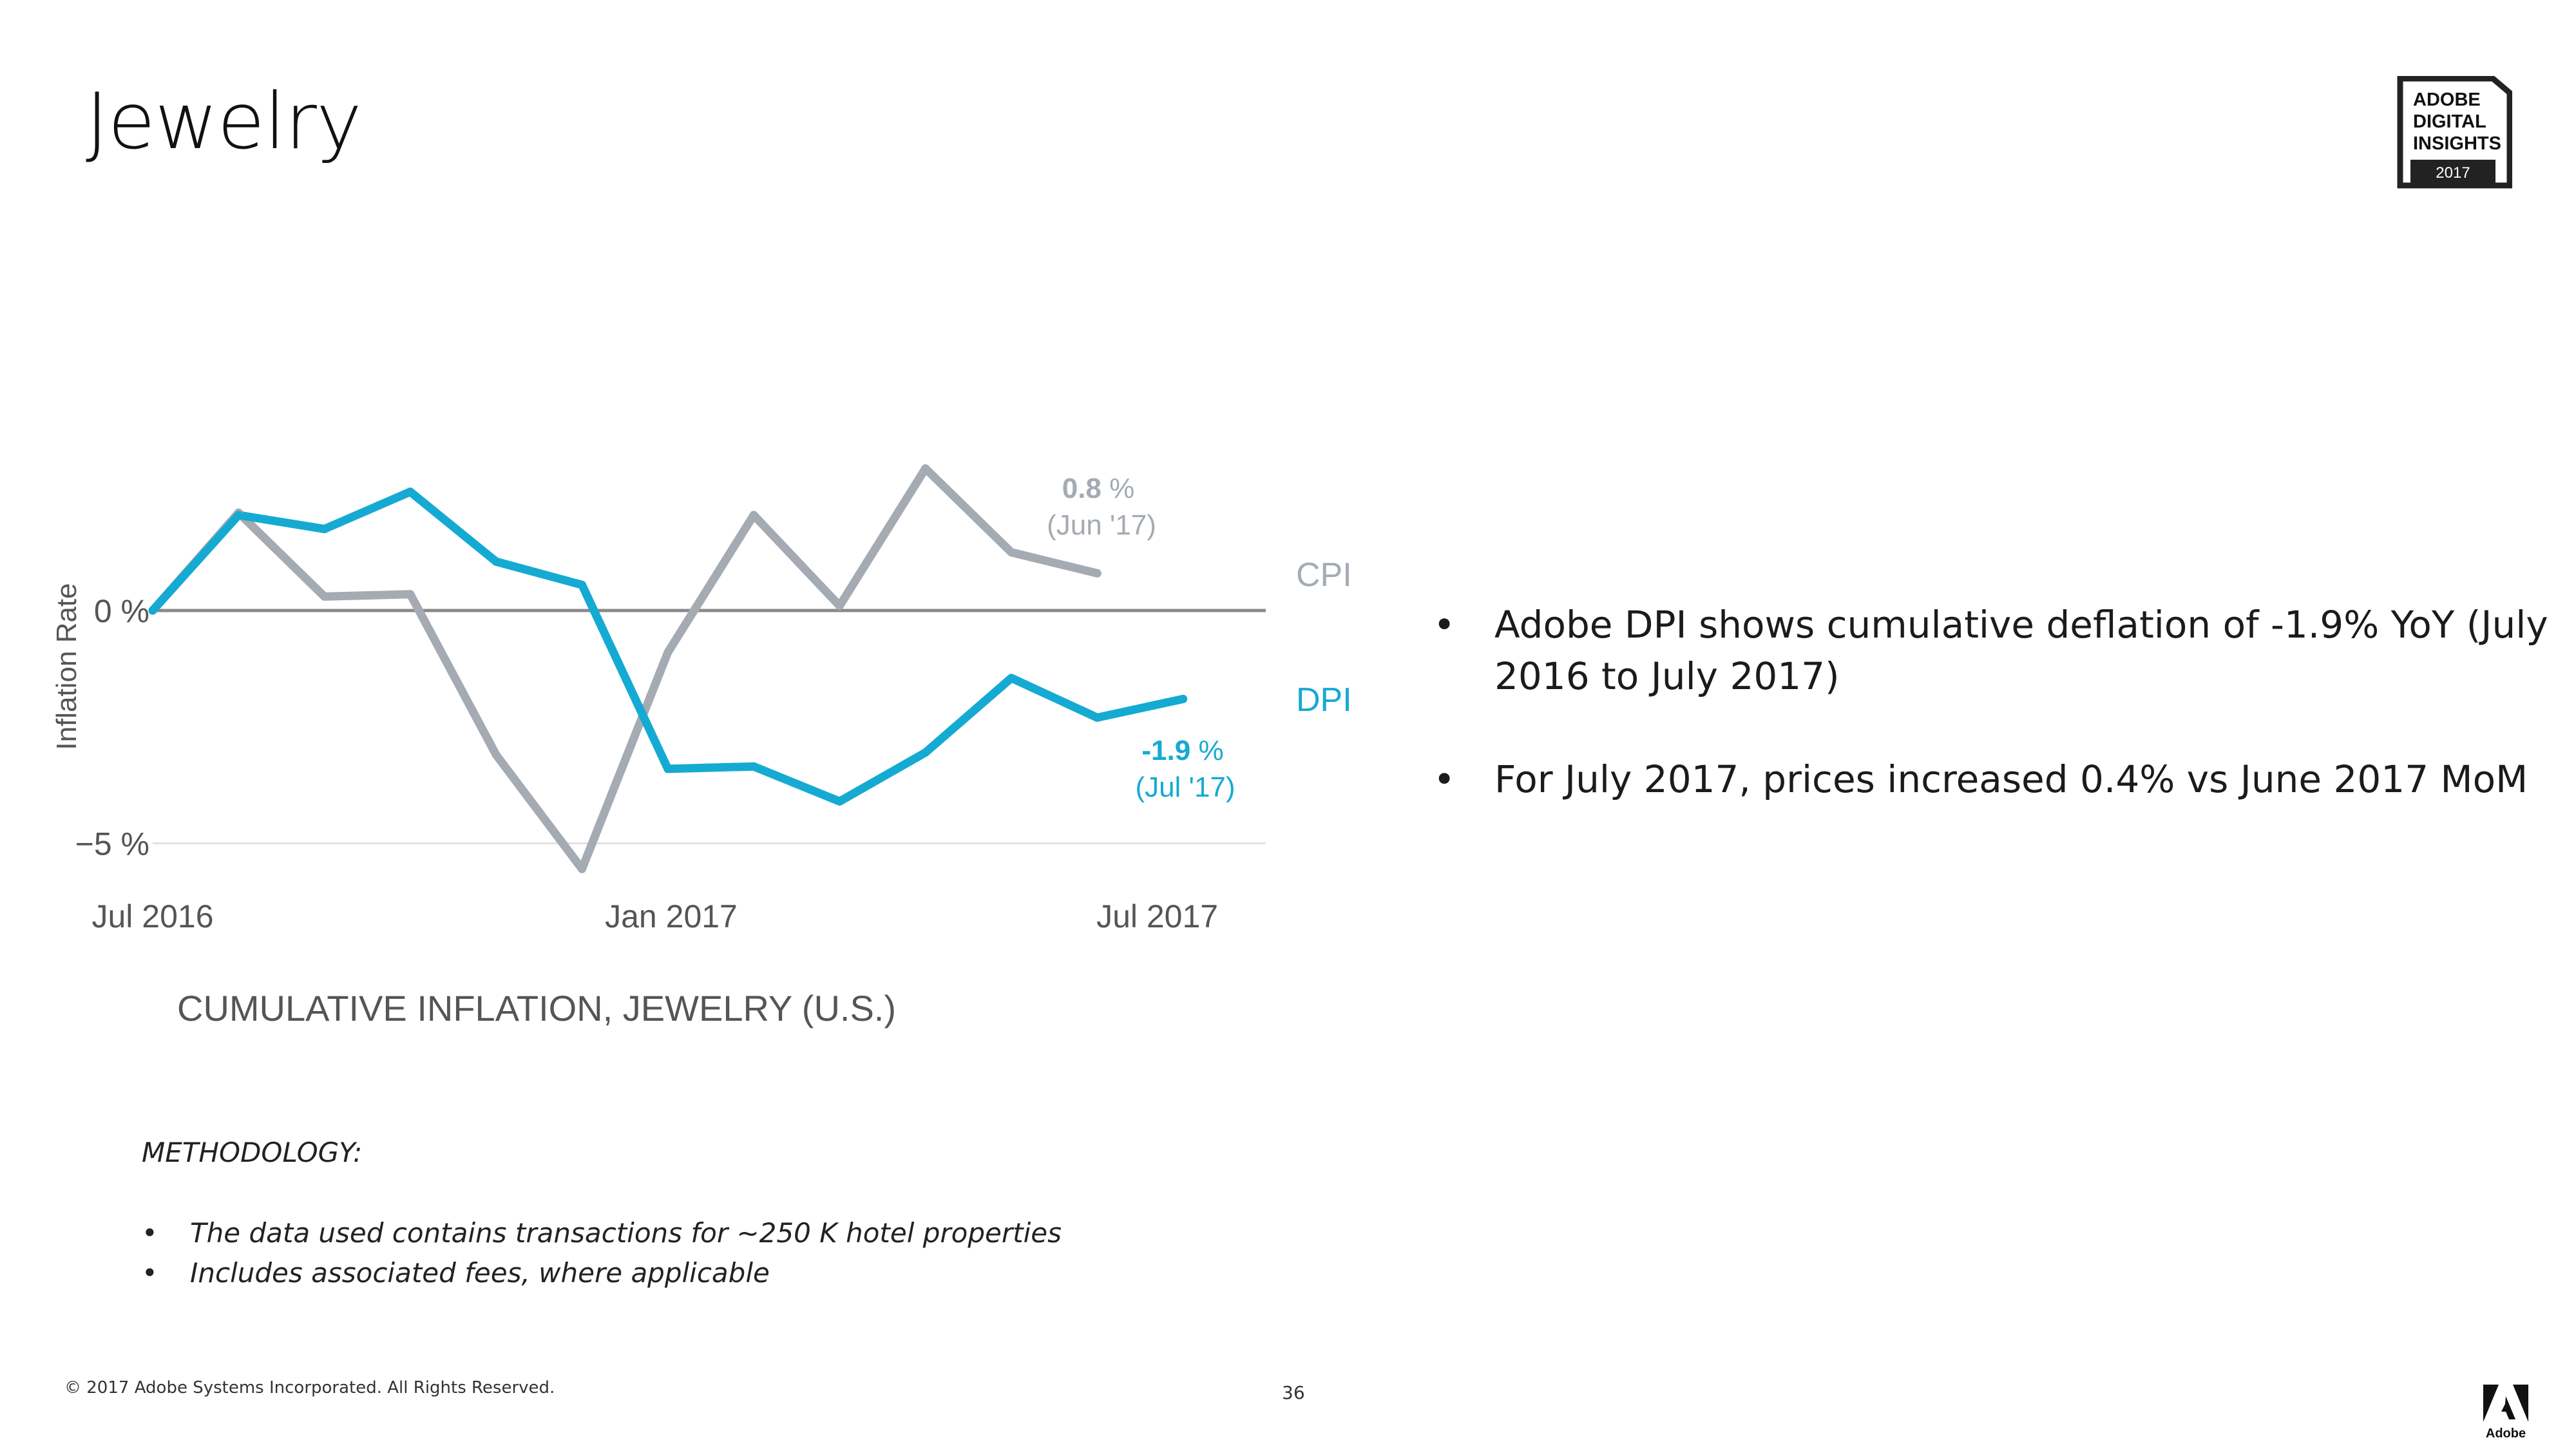 The height and width of the screenshot is (1449, 2576). What do you see at coordinates (1165, 750) in the screenshot?
I see `dpi-last-value: -1.9` at bounding box center [1165, 750].